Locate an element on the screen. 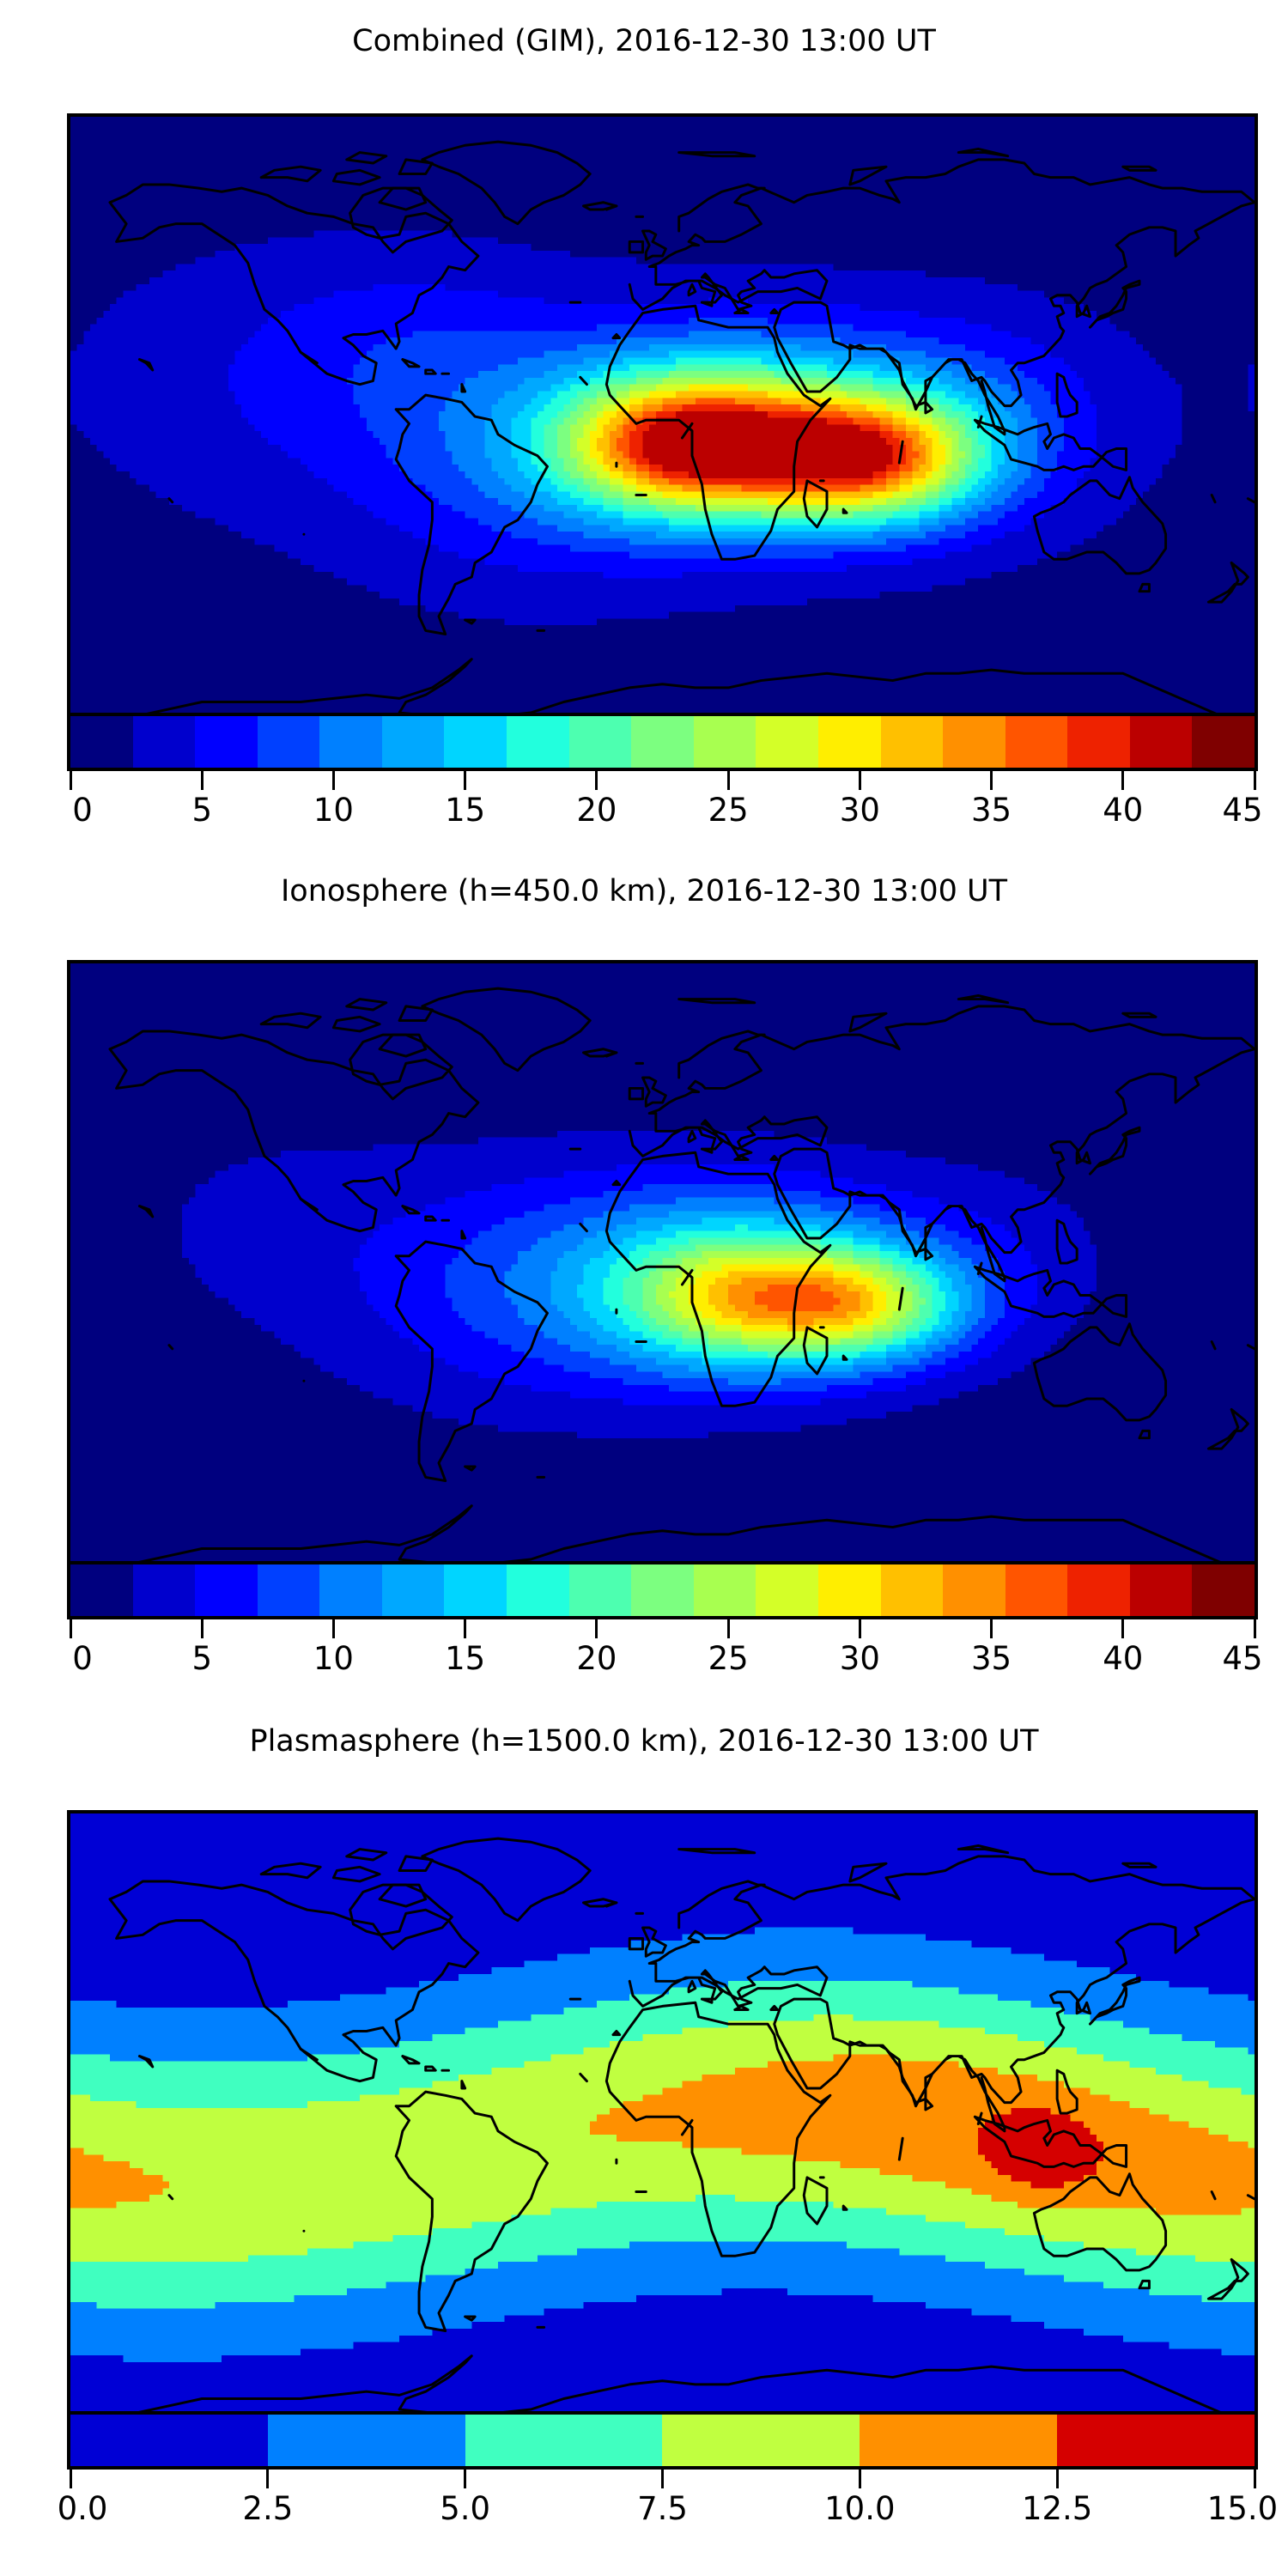 This screenshot has height=2576, width=1288. colorbar-tick-label: 5 is located at coordinates (202, 1658).